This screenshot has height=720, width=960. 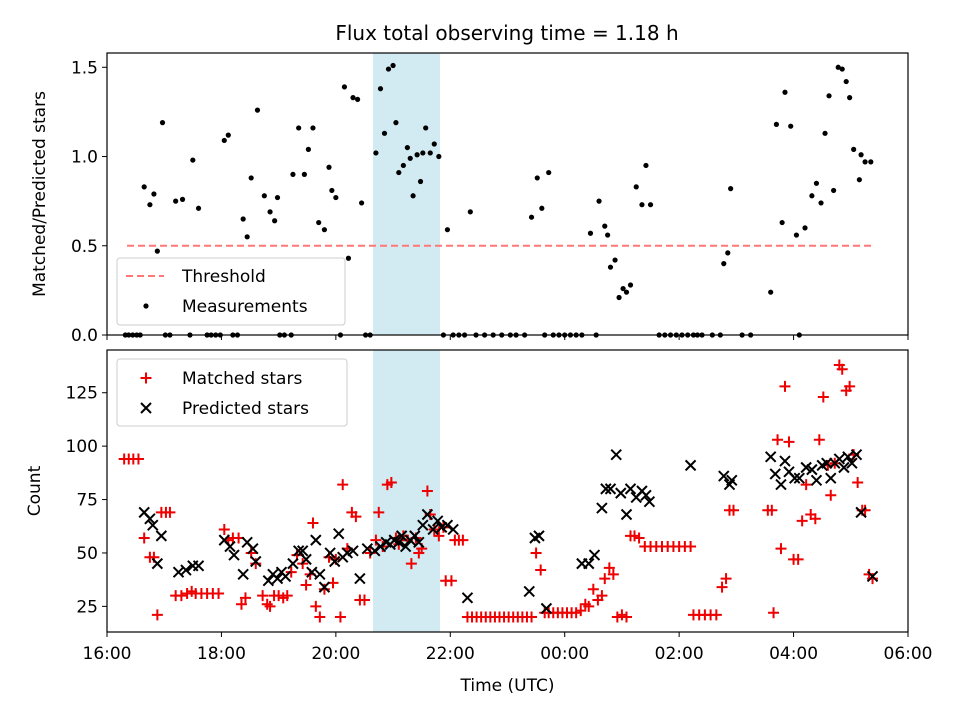 I want to click on count-y-tick-label: 25, so click(x=87, y=607).